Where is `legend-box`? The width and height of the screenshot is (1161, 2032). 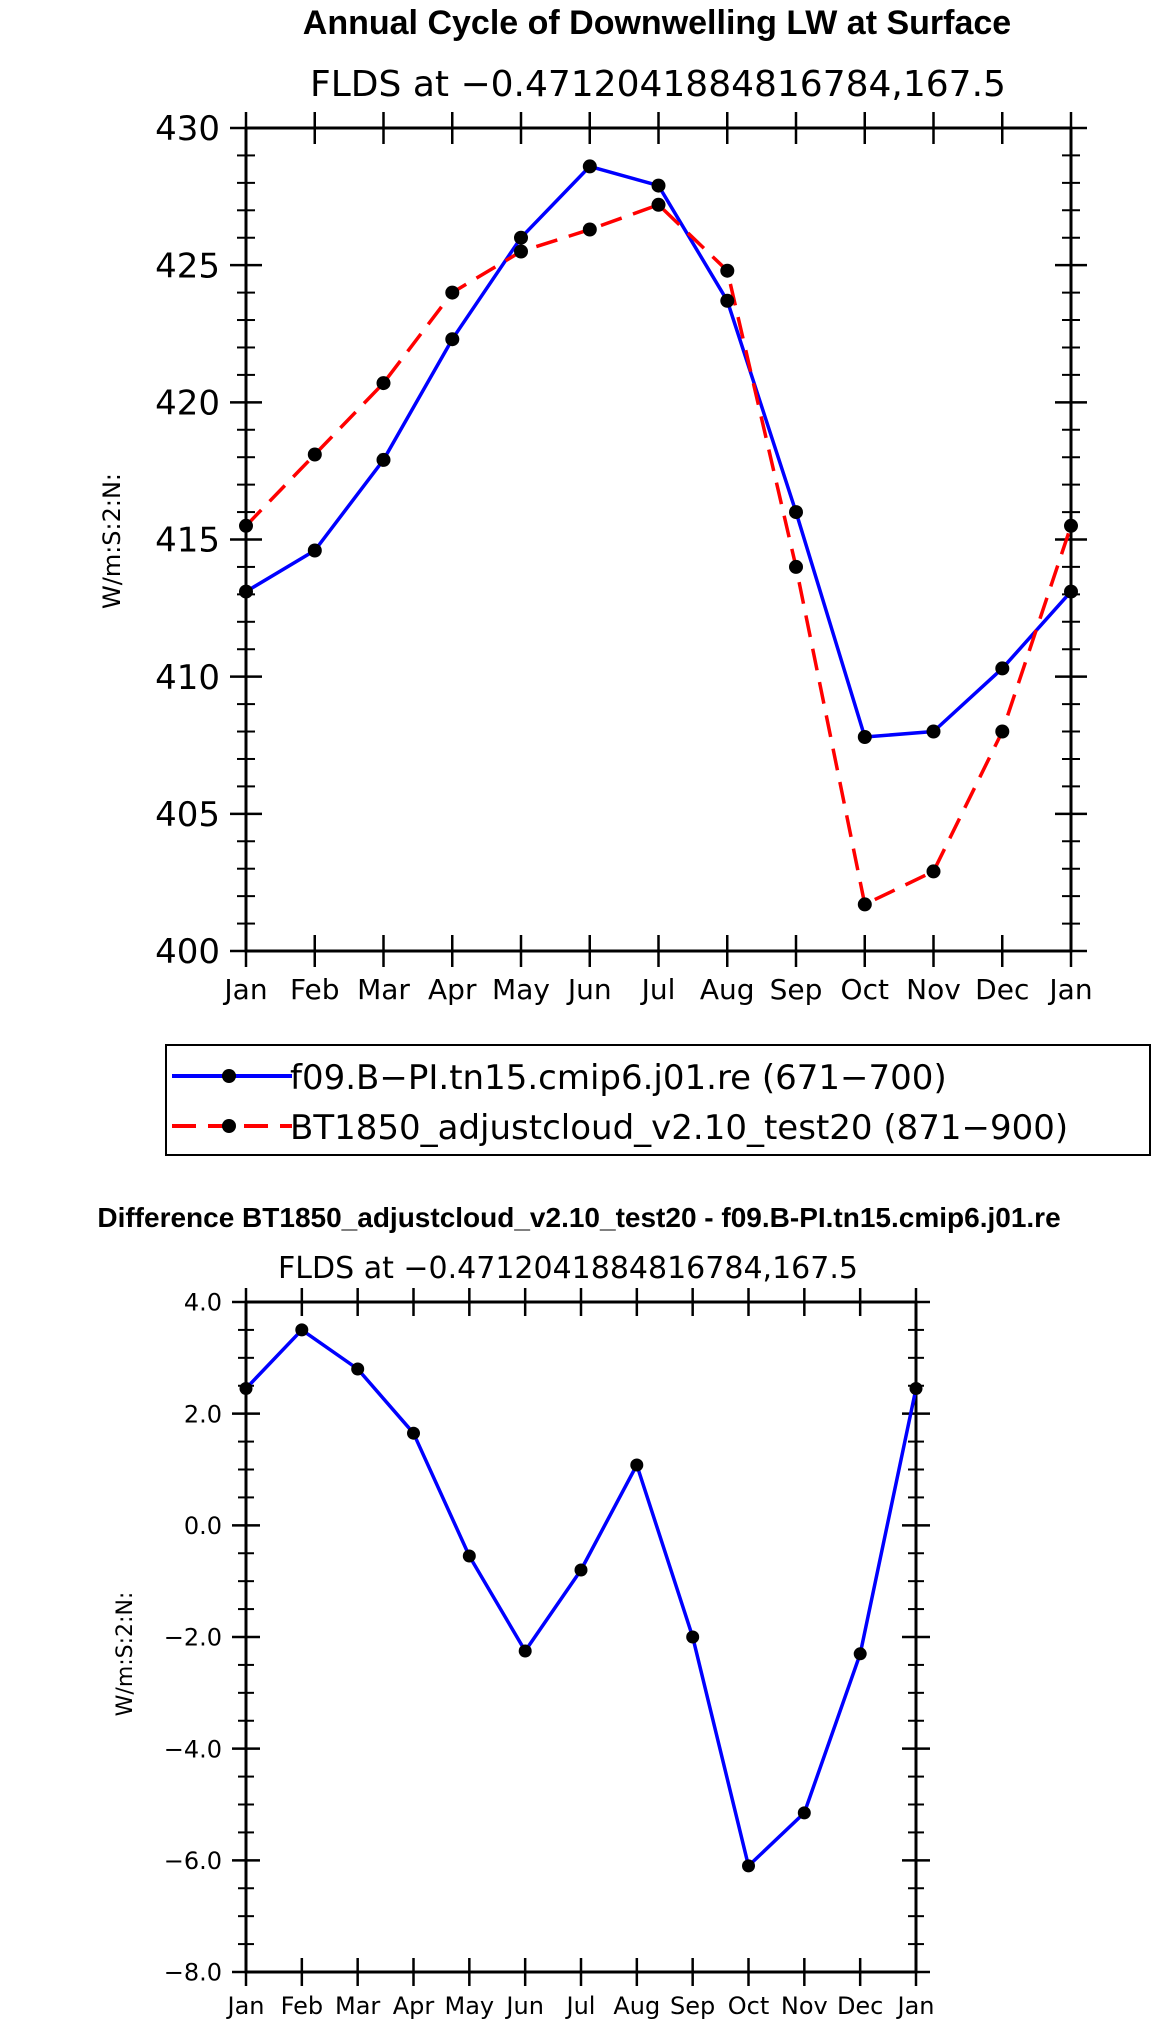
legend-box is located at coordinates (658, 1100).